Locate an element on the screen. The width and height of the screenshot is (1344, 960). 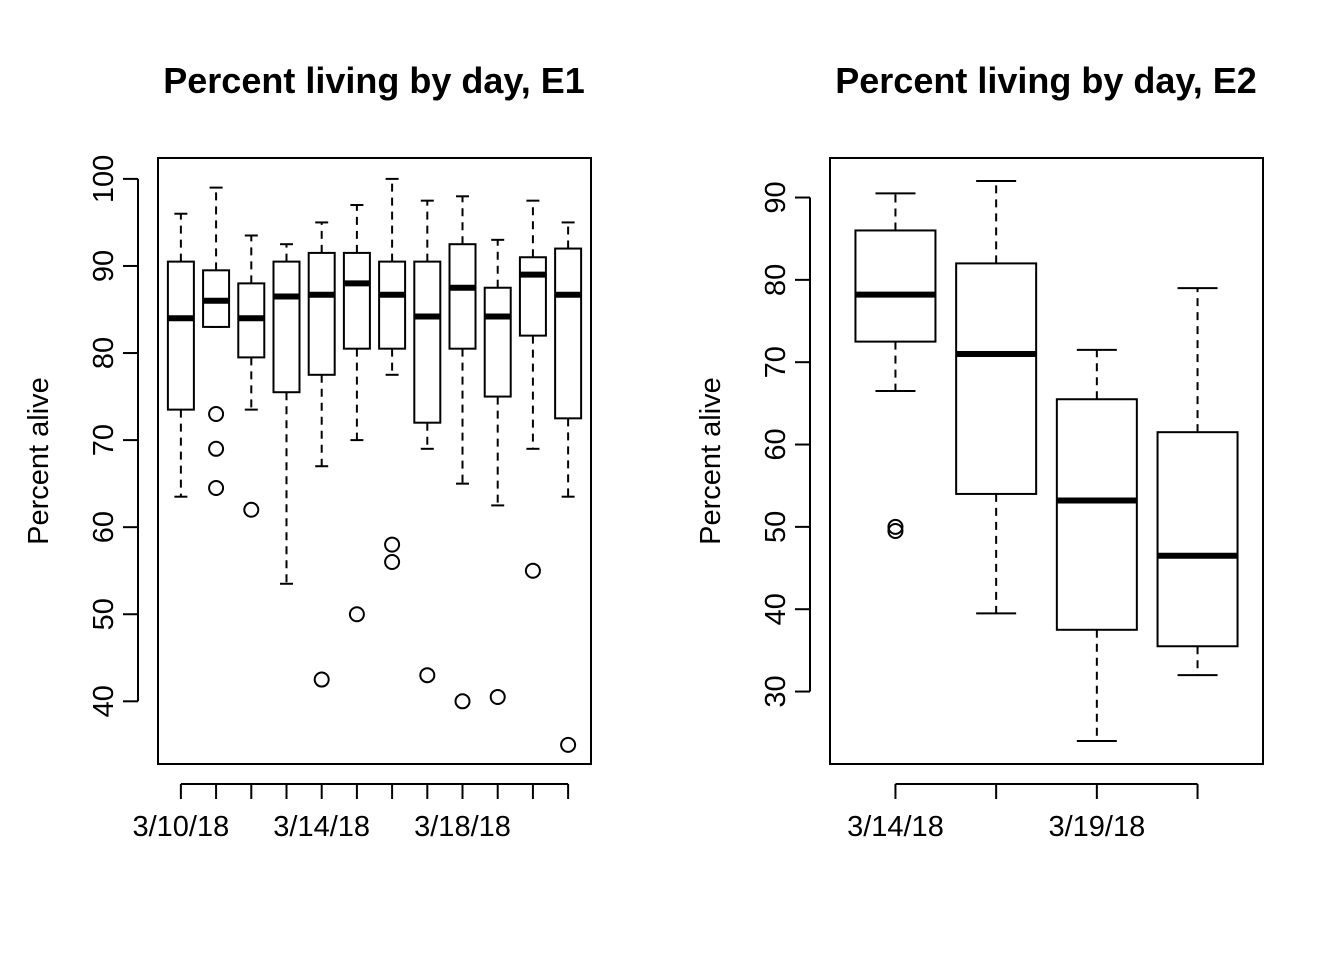
y-tick-label: 30 is located at coordinates (776, 691).